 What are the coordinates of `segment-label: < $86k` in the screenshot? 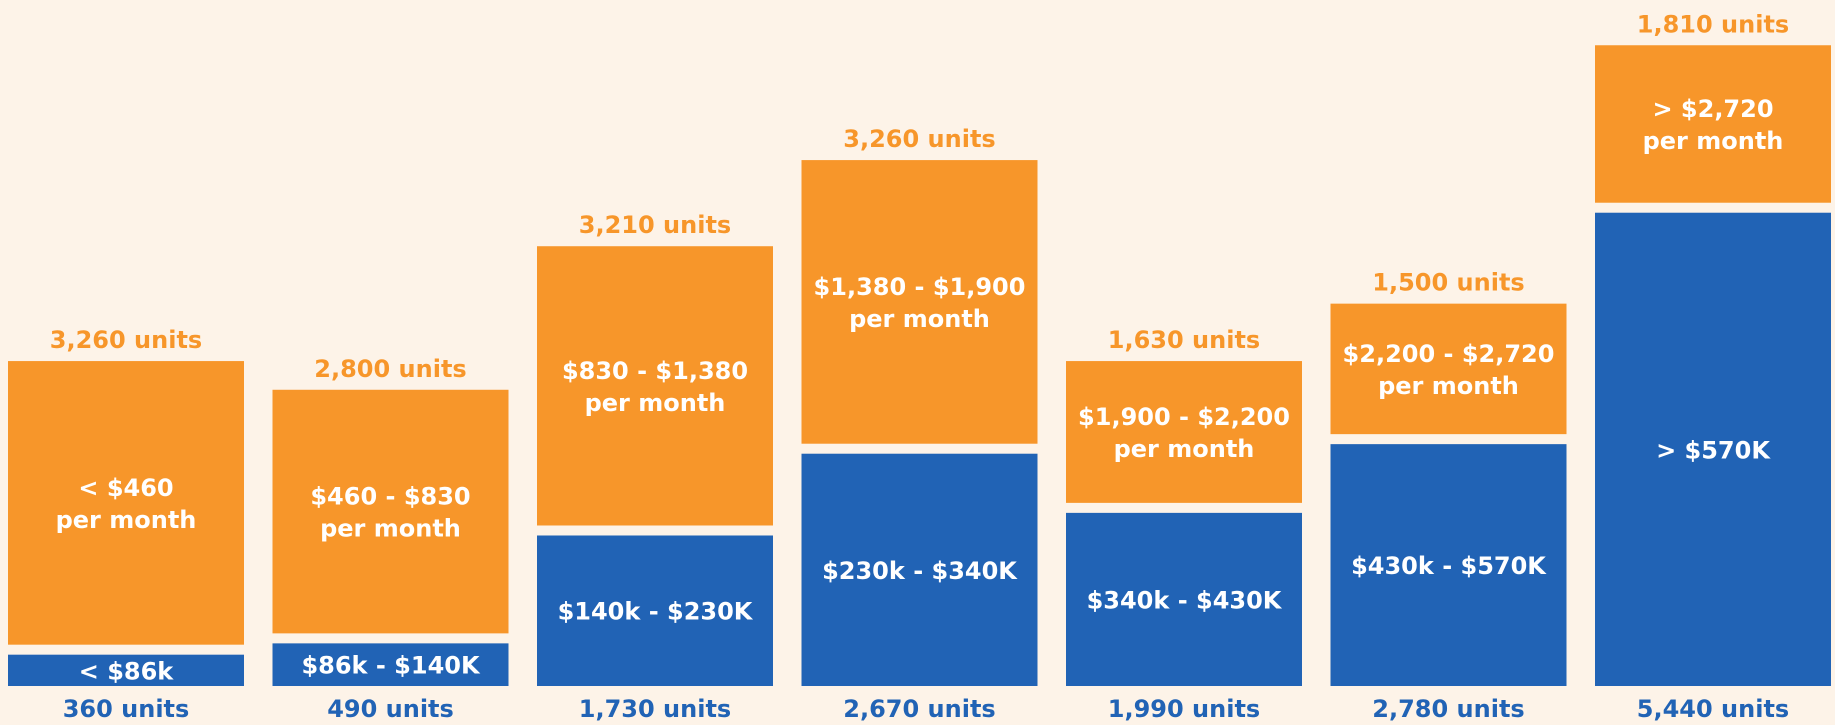 It's located at (127, 671).